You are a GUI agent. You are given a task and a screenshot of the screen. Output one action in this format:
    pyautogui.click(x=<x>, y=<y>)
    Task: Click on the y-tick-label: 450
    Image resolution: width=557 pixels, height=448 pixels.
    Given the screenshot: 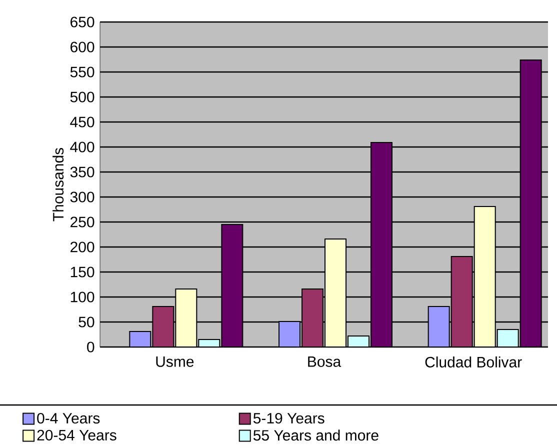 What is the action you would take?
    pyautogui.click(x=82, y=122)
    